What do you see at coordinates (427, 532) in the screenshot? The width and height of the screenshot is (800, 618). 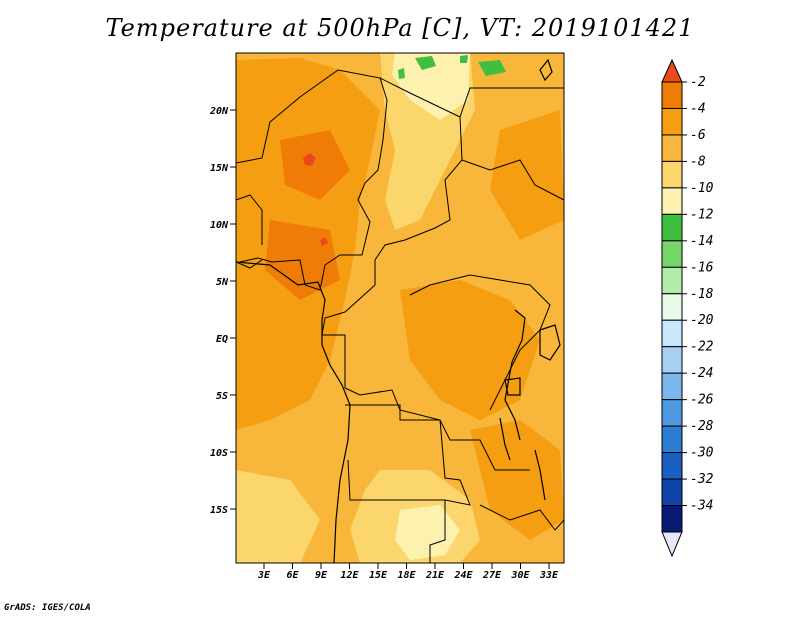 I see `cooler-zone-south` at bounding box center [427, 532].